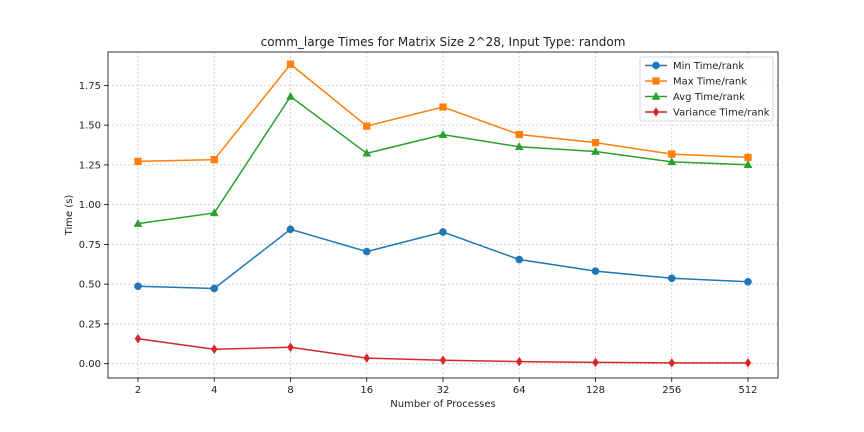 The width and height of the screenshot is (864, 432). Describe the element at coordinates (214, 390) in the screenshot. I see `x-tick-label: 4` at that location.